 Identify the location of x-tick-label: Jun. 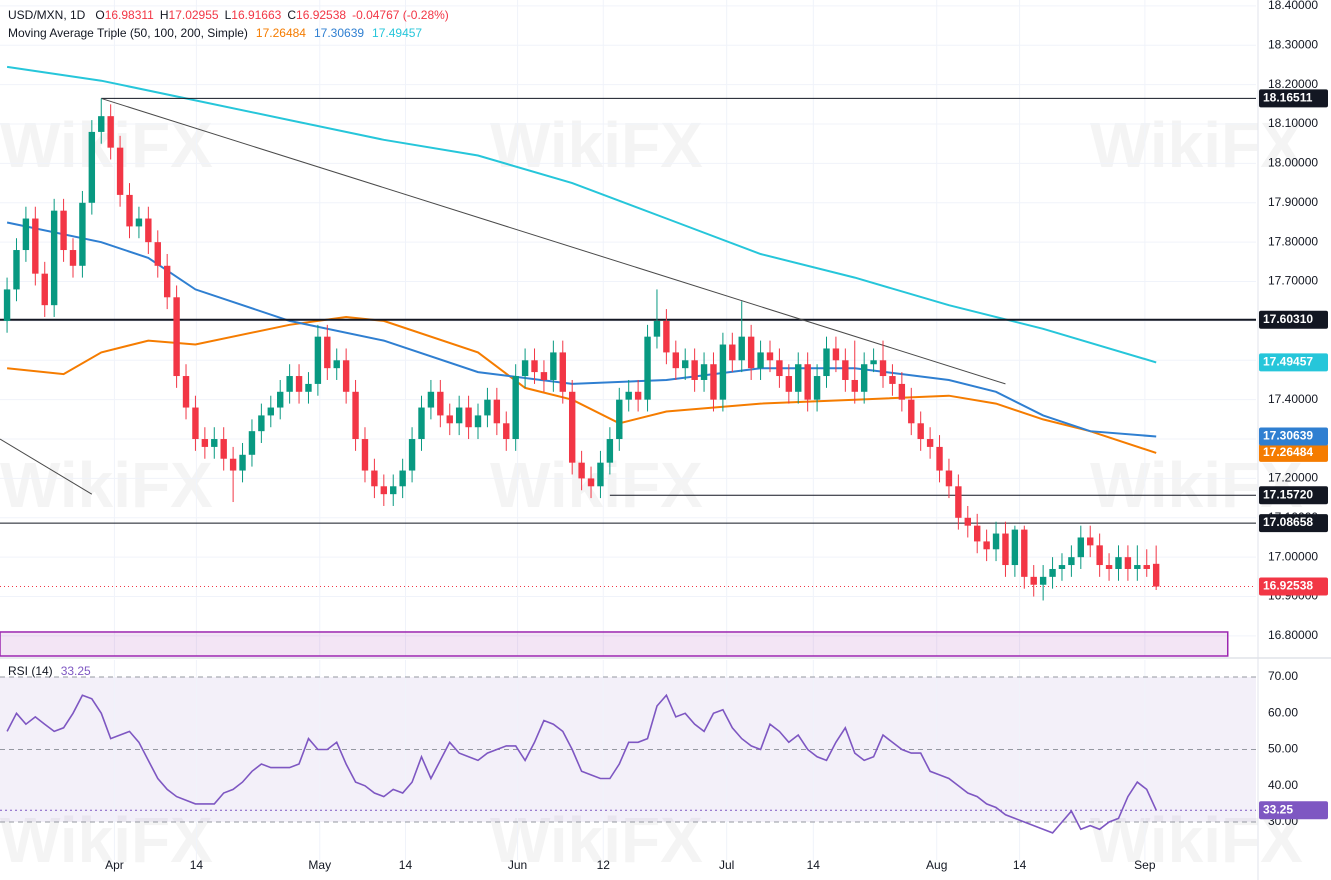
(517, 865).